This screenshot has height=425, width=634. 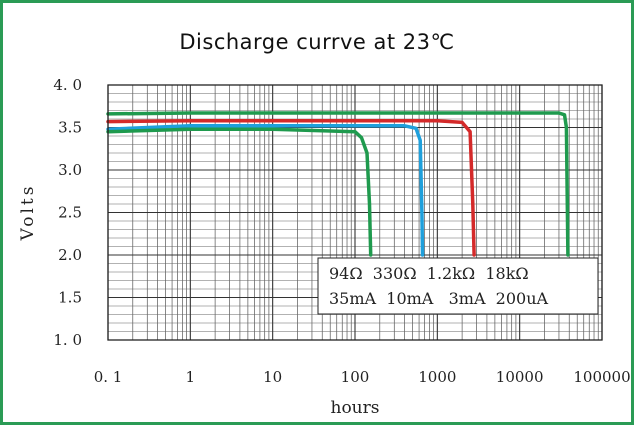 I want to click on y-tick-label: 2.5, so click(x=70, y=213).